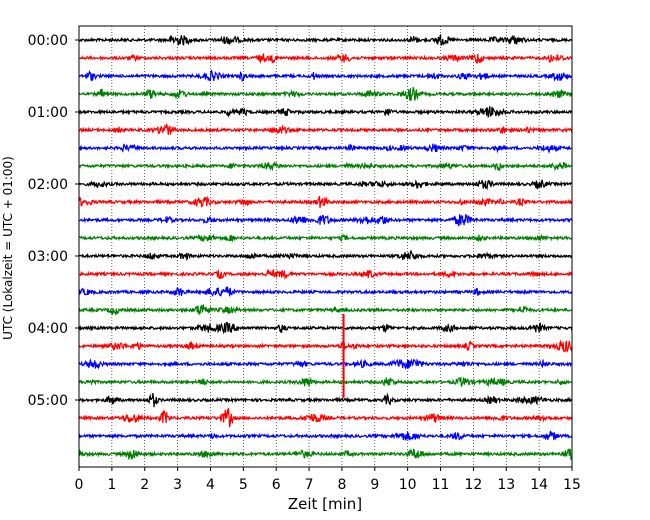 The image size is (650, 520). I want to click on y-tick-label: 03:00, so click(48, 257).